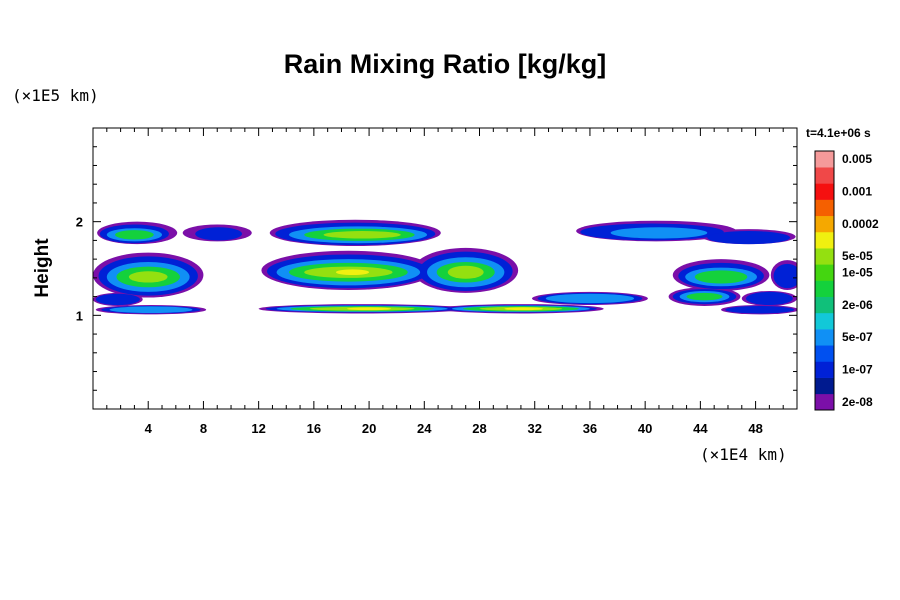  I want to click on colorbar-frame, so click(824, 280).